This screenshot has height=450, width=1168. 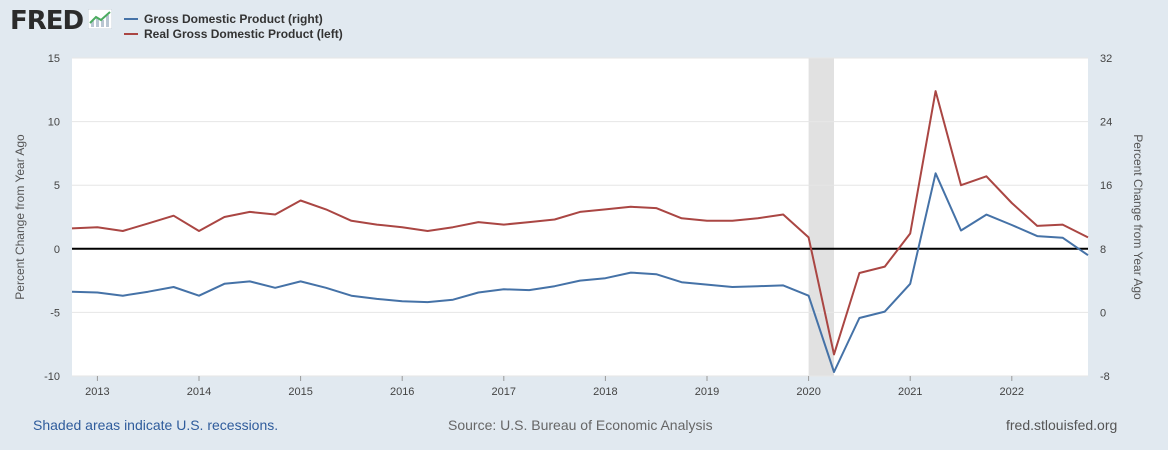 I want to click on legend-label-gdp: Gross Domestic Product (right), so click(x=233, y=18).